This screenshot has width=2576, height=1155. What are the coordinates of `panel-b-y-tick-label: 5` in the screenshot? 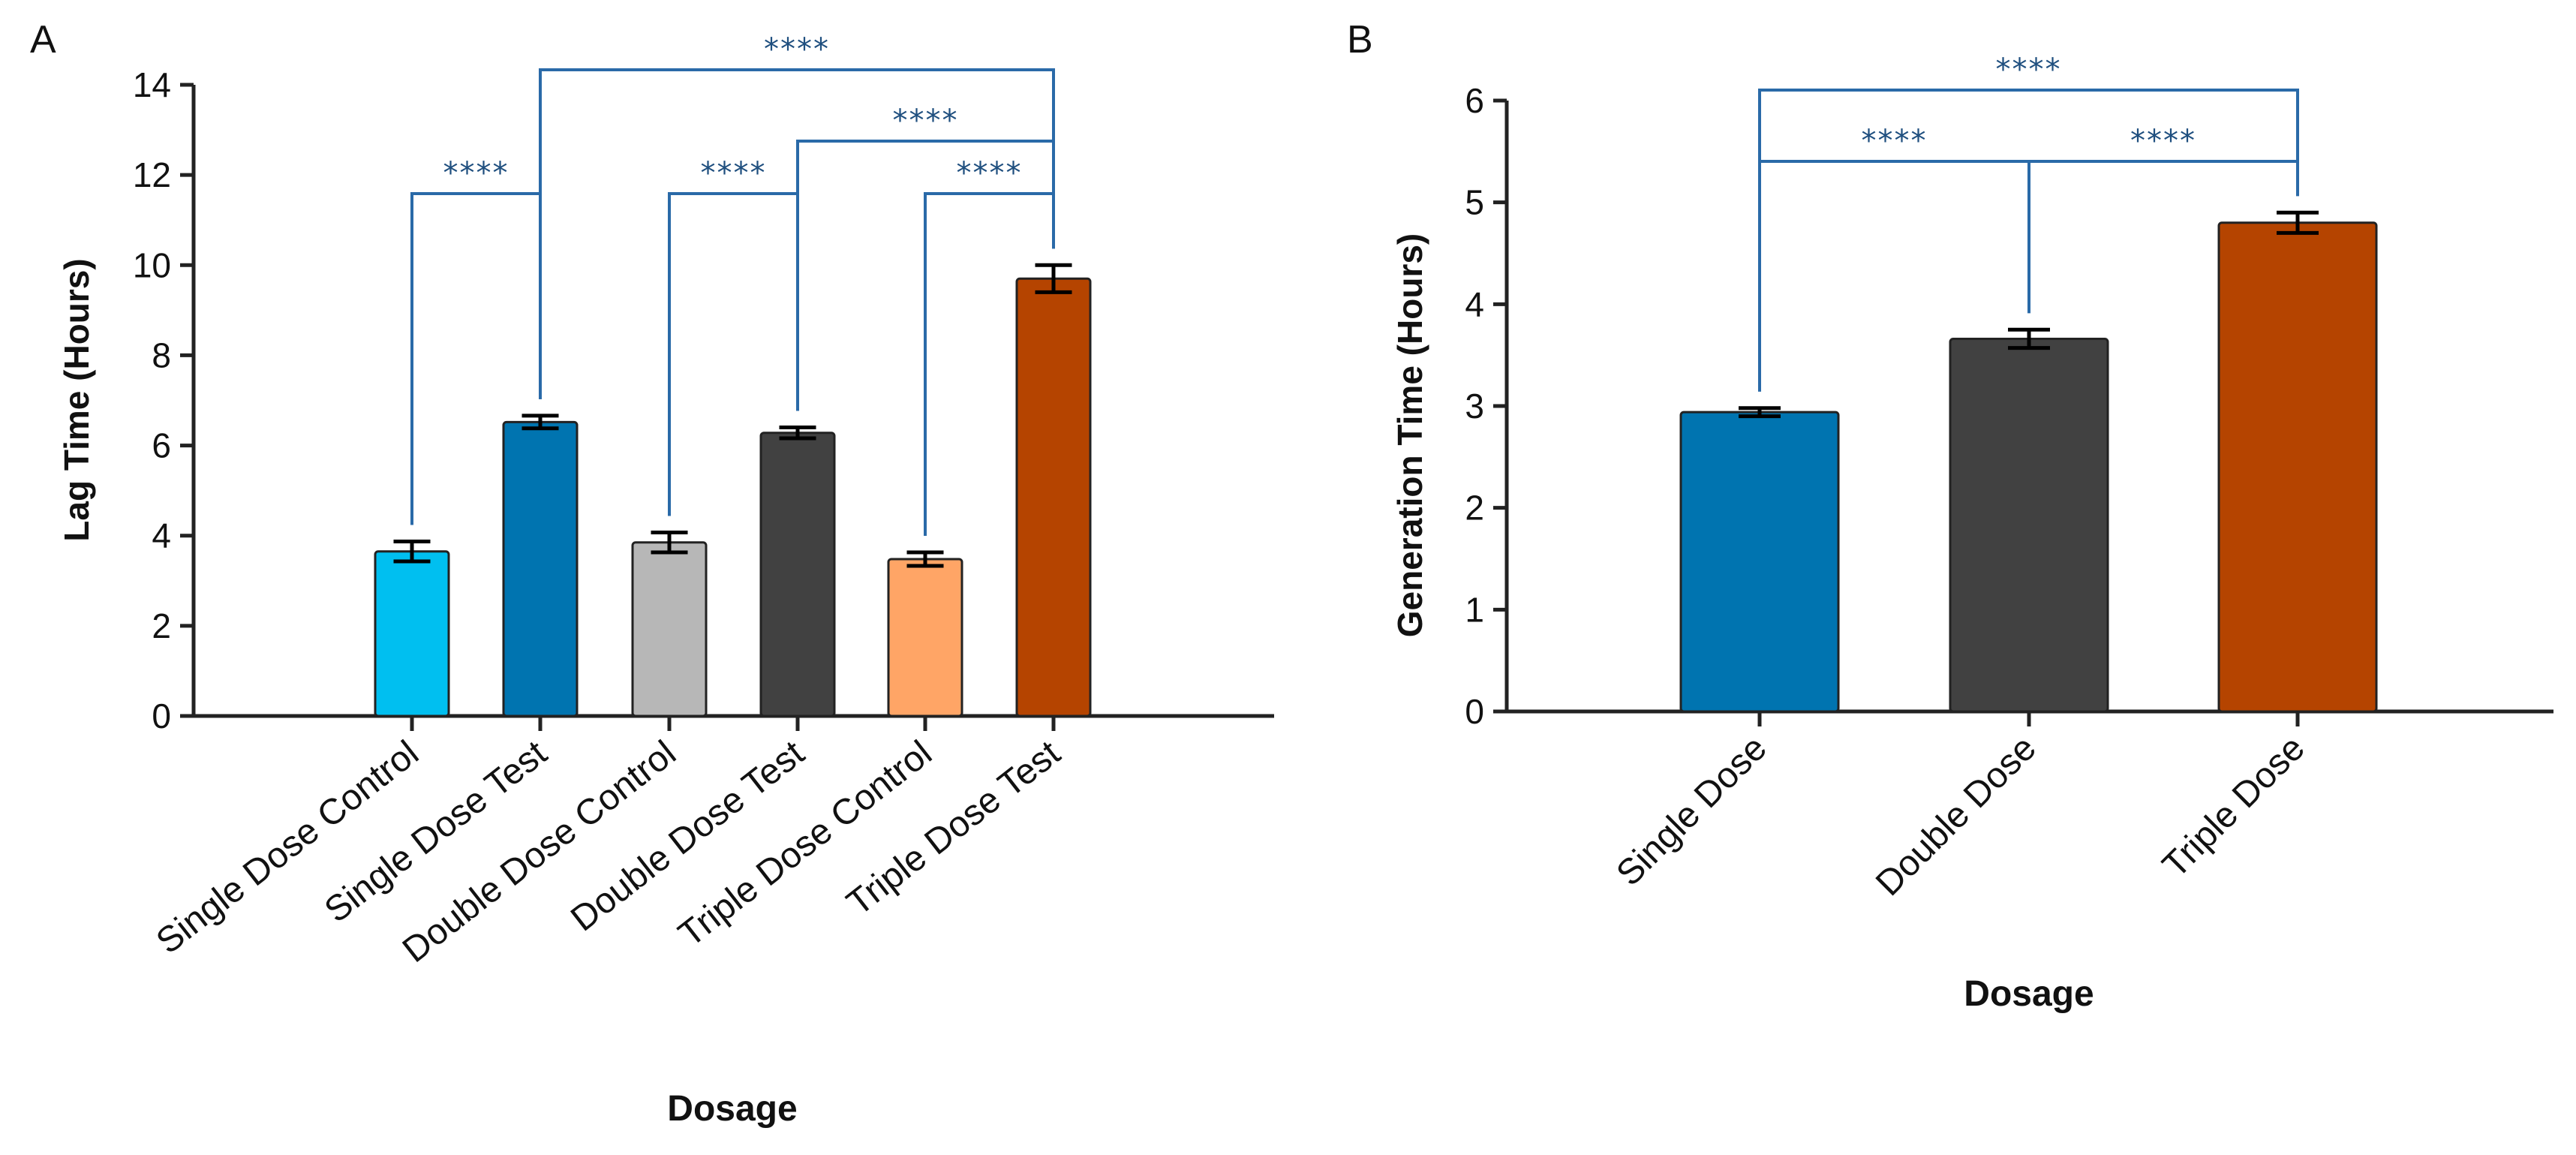 It's located at (1474, 203).